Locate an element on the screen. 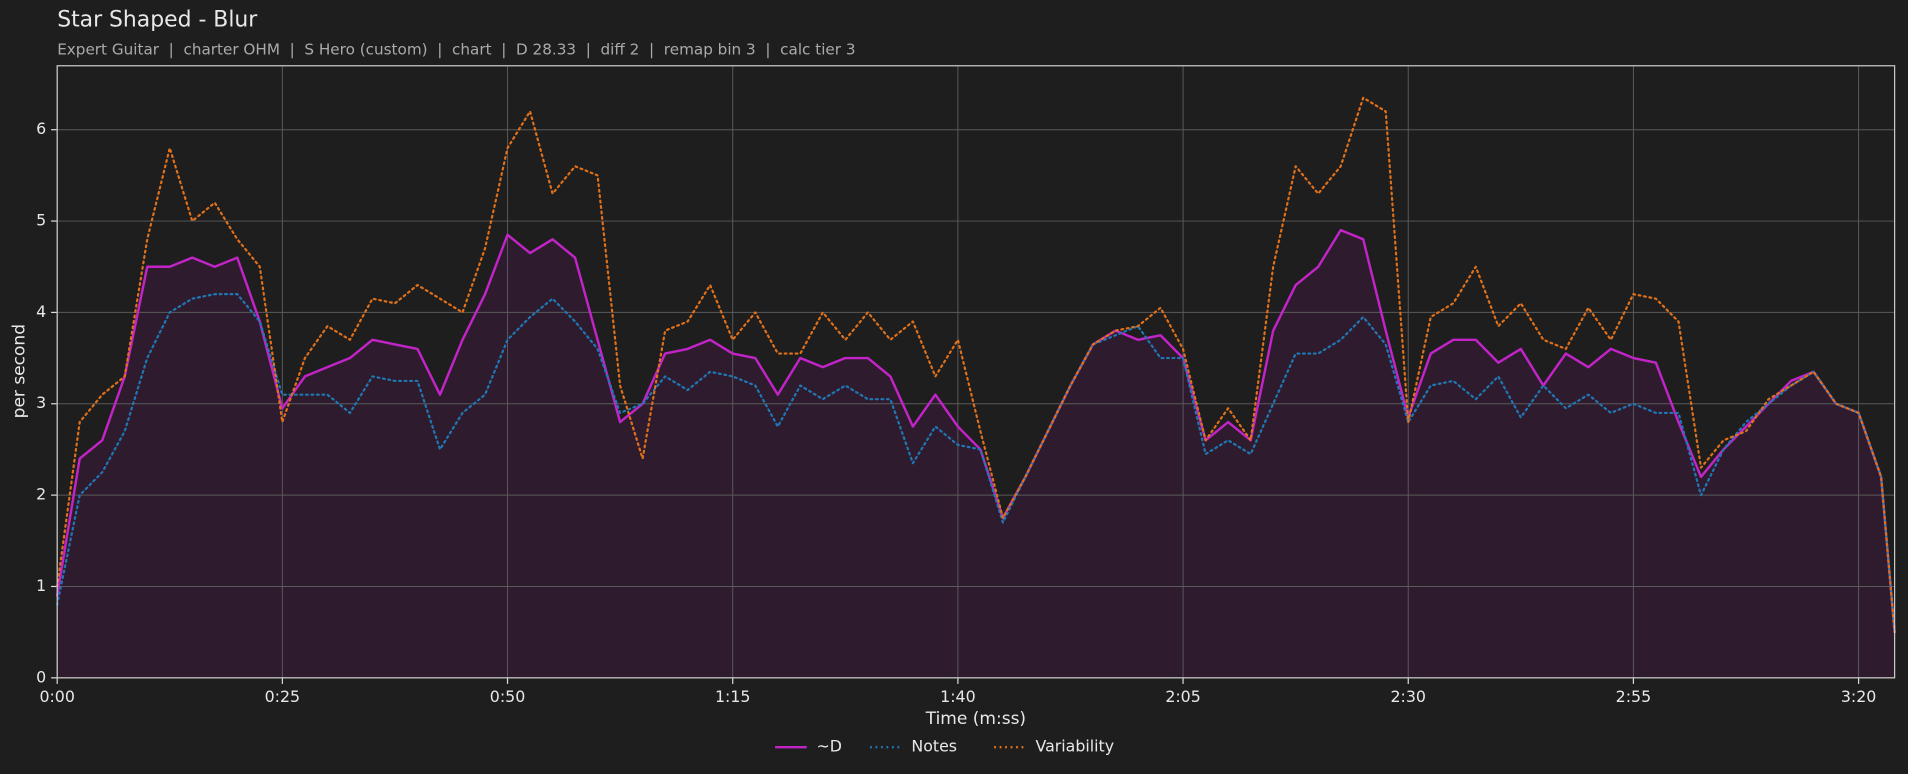 The image size is (1908, 774). y-tick-label: 3 is located at coordinates (41, 402).